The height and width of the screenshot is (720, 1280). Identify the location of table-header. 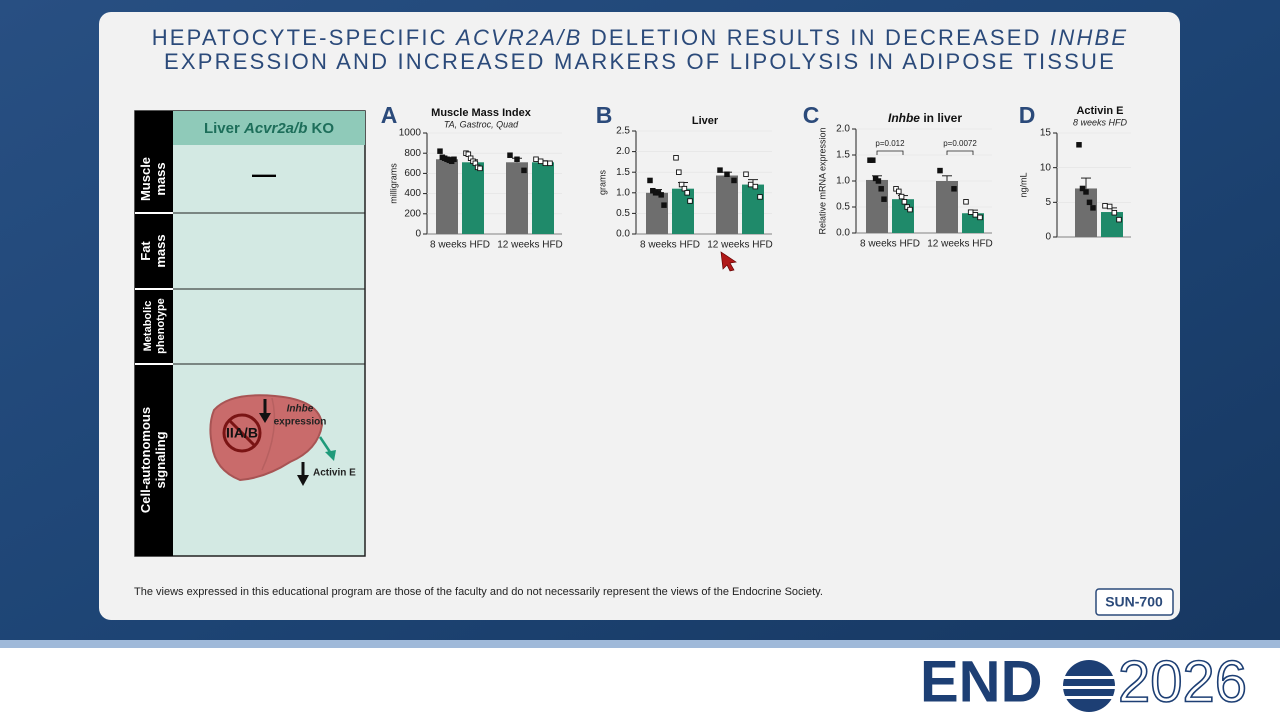
(269, 128).